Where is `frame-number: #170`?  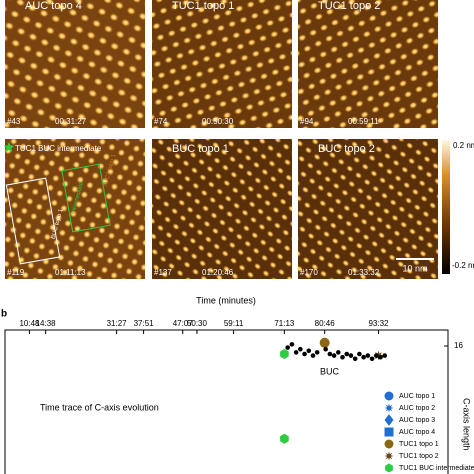
frame-number: #170 is located at coordinates (309, 272).